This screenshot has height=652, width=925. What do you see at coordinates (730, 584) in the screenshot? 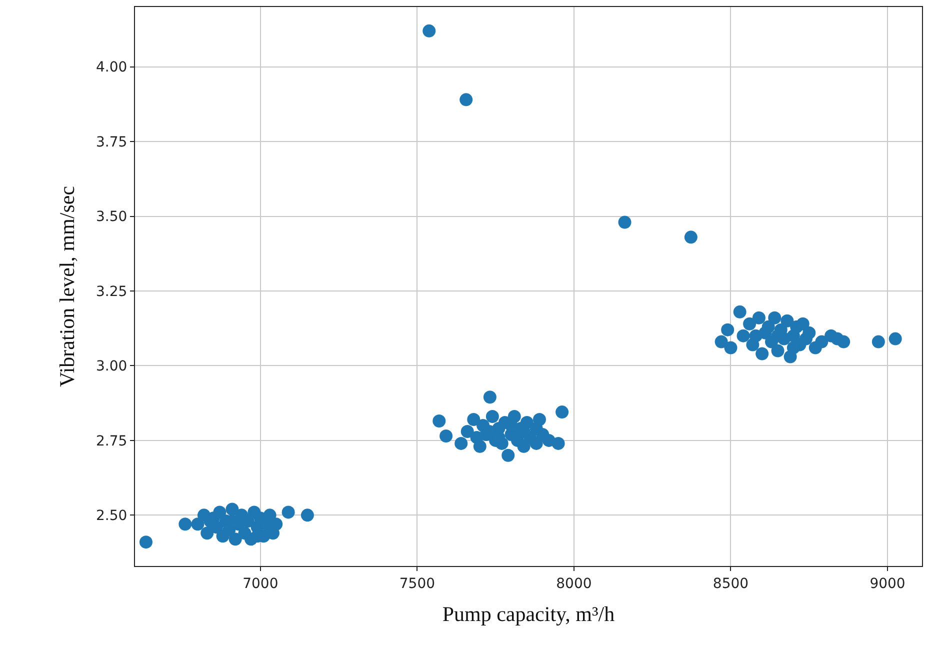
I see `x-tick-label: 8500` at bounding box center [730, 584].